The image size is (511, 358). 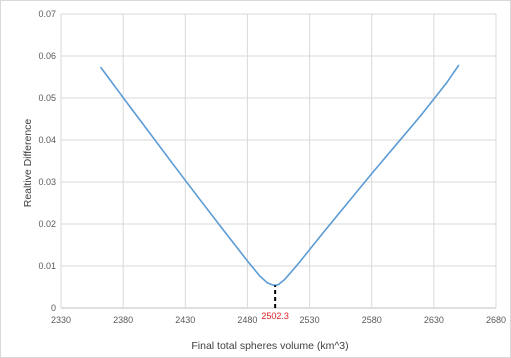 I want to click on x-tick-label: 2630, so click(x=434, y=320).